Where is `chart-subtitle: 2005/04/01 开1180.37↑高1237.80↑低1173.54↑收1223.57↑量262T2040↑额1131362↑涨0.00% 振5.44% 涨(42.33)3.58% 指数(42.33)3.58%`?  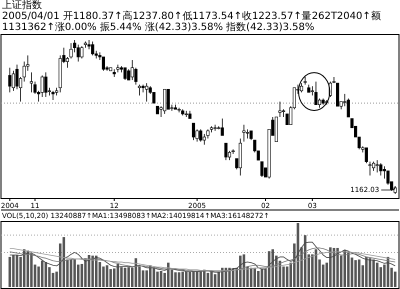 chart-subtitle: 2005/04/01 开1180.37↑高1237.80↑低1173.54↑收1223.57↑量262T2040↑额1131362↑涨0.00% 振5.44% 涨(42.33)3.58% 指数(42.33)3.58% is located at coordinates (192, 22).